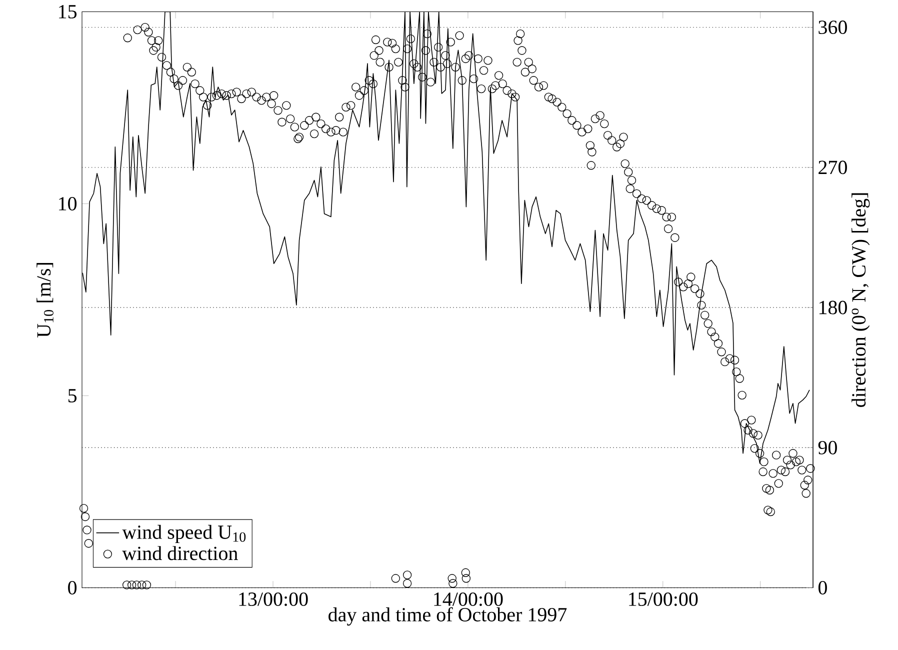  Describe the element at coordinates (663, 599) in the screenshot. I see `x-tick-label: 15/00:00` at that location.